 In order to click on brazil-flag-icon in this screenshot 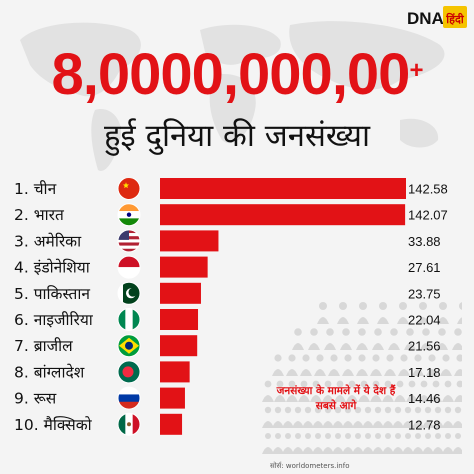, I will do `click(129, 345)`.